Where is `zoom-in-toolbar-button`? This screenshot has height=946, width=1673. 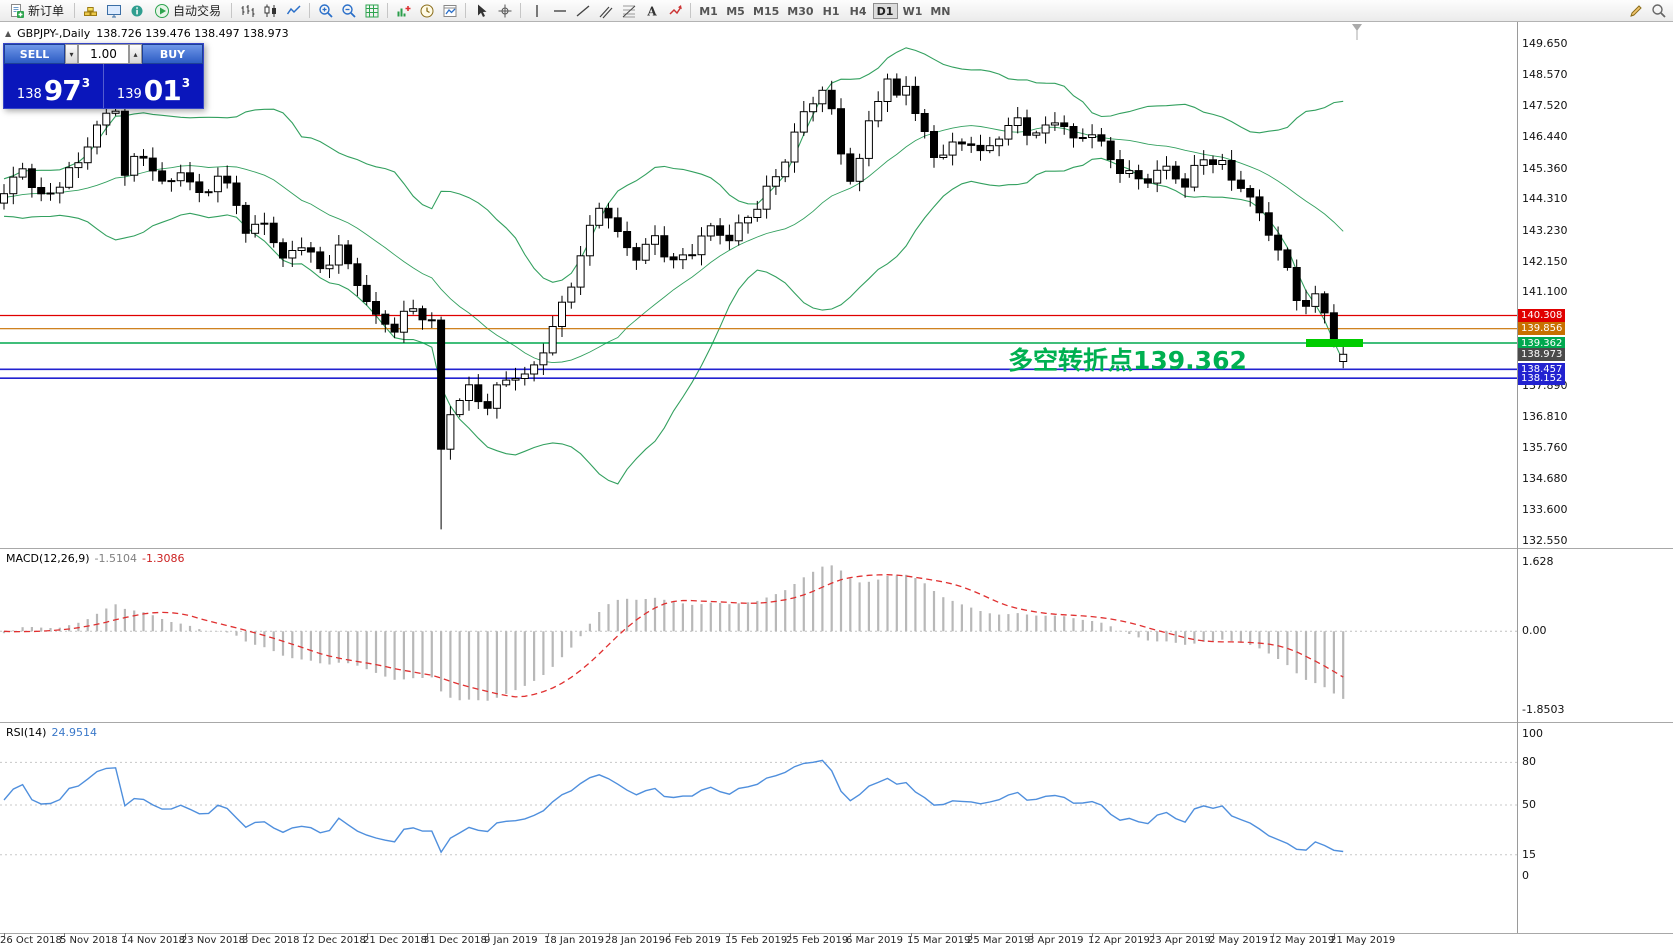 zoom-in-toolbar-button is located at coordinates (325, 11).